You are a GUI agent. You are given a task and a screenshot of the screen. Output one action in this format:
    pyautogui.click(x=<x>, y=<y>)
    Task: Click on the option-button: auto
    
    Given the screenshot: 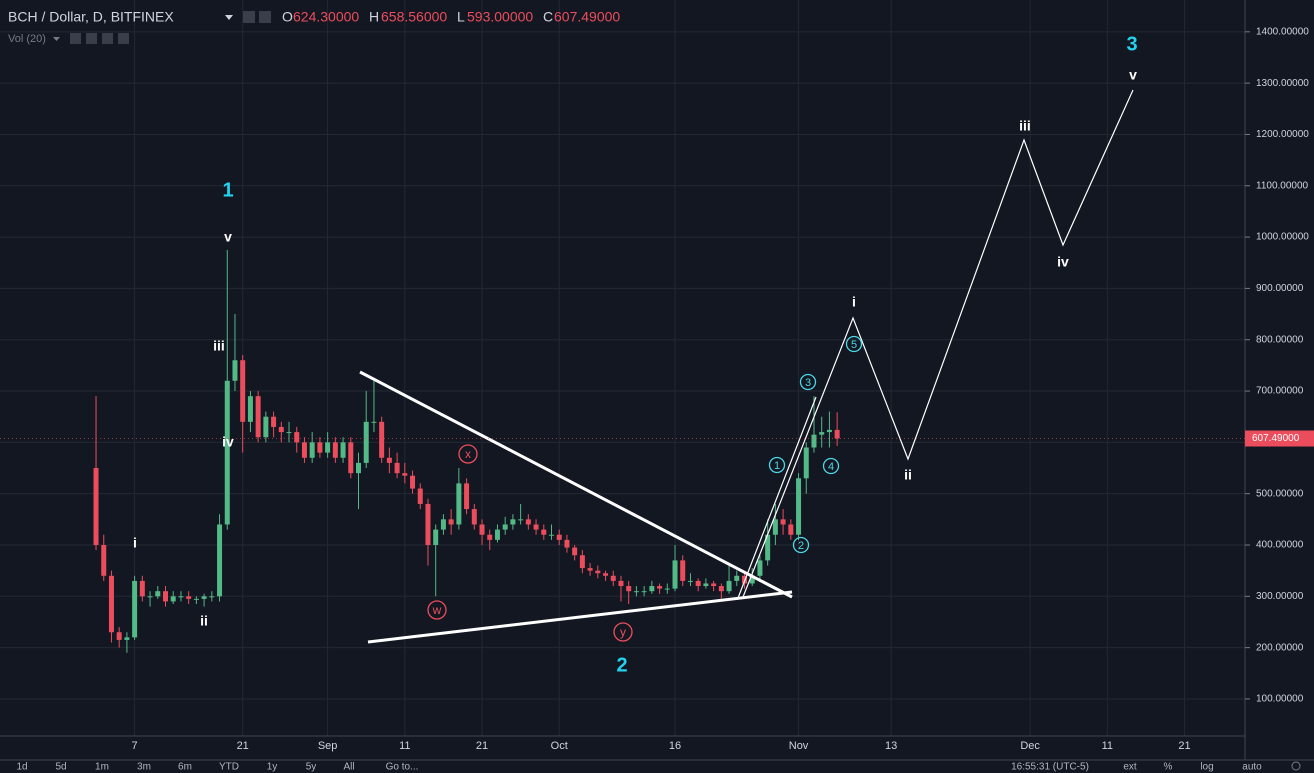 What is the action you would take?
    pyautogui.click(x=1252, y=767)
    